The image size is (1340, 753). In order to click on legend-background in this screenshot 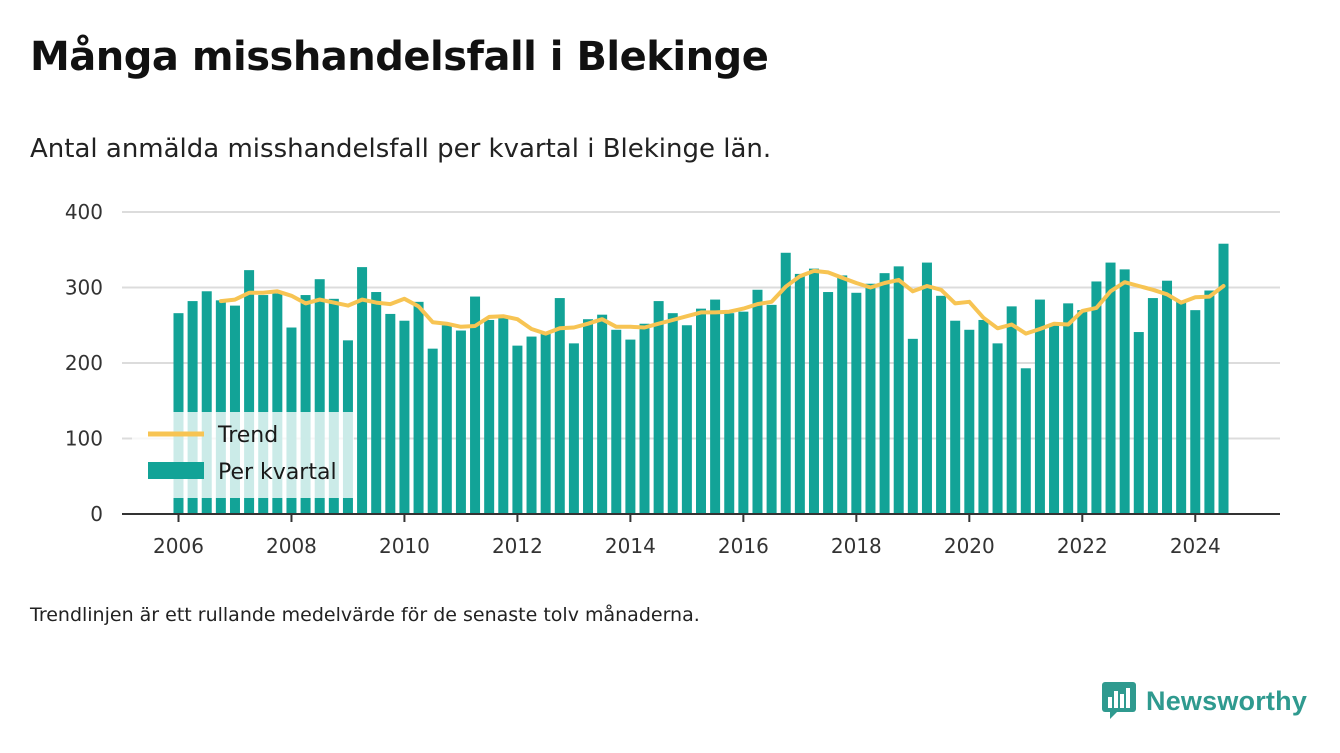, I will do `click(243, 455)`.